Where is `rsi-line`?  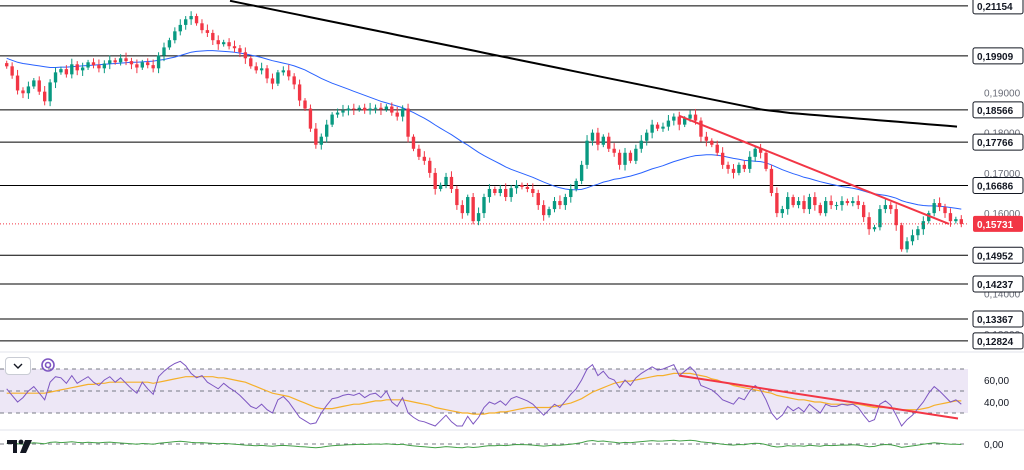
rsi-line is located at coordinates (484, 393).